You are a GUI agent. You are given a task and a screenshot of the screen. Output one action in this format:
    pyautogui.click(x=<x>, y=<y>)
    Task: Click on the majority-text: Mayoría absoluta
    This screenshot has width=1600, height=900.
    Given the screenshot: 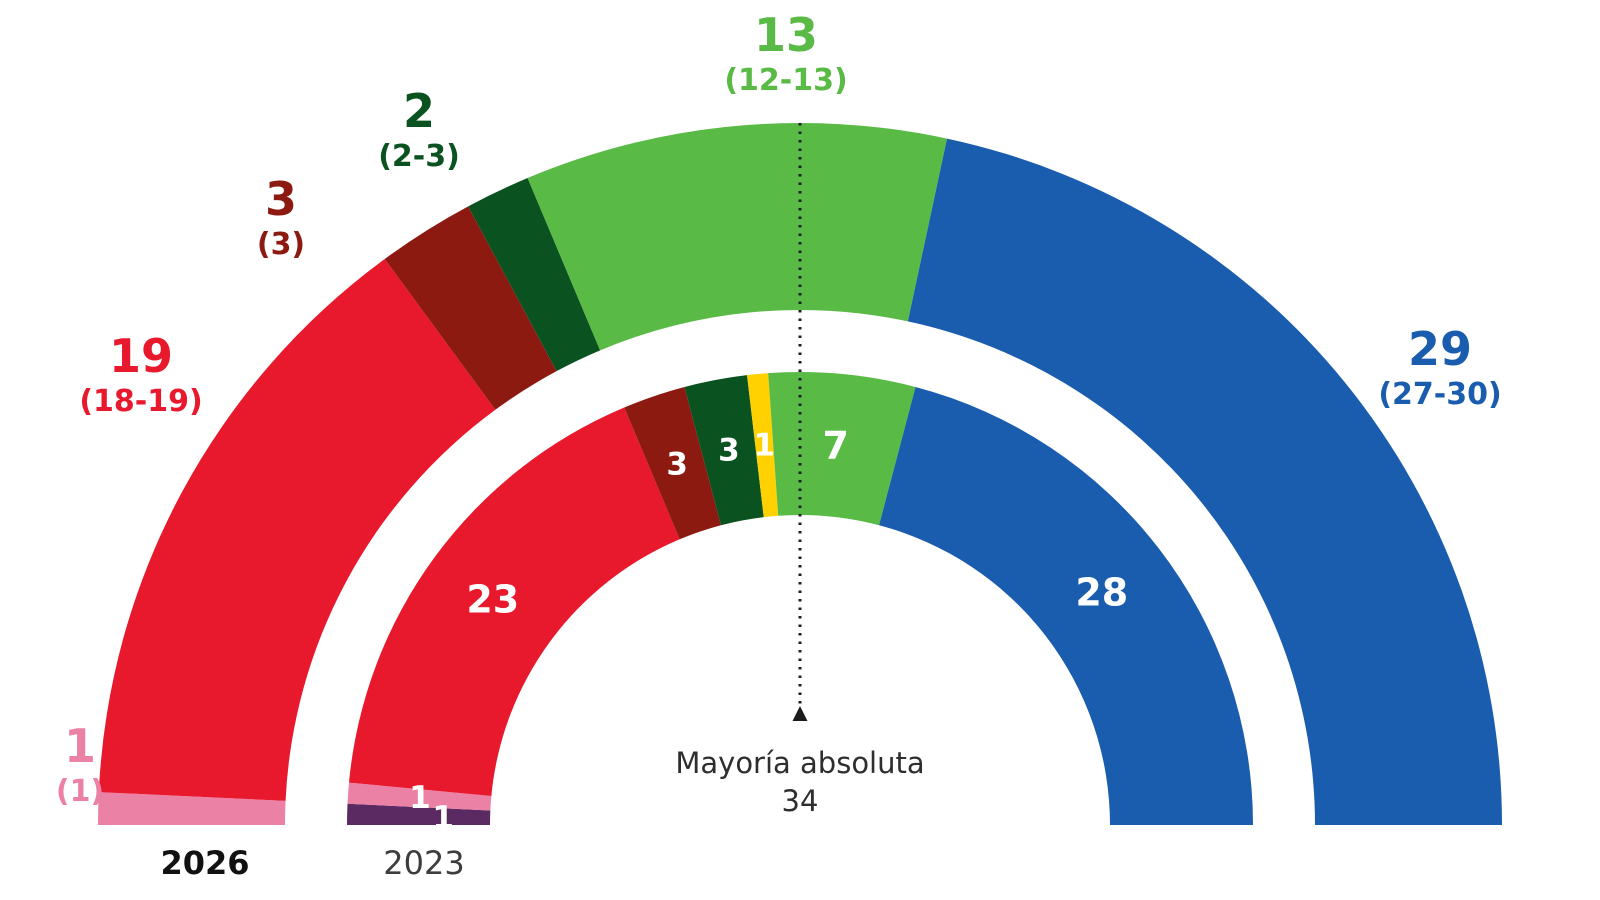 What is the action you would take?
    pyautogui.click(x=800, y=763)
    